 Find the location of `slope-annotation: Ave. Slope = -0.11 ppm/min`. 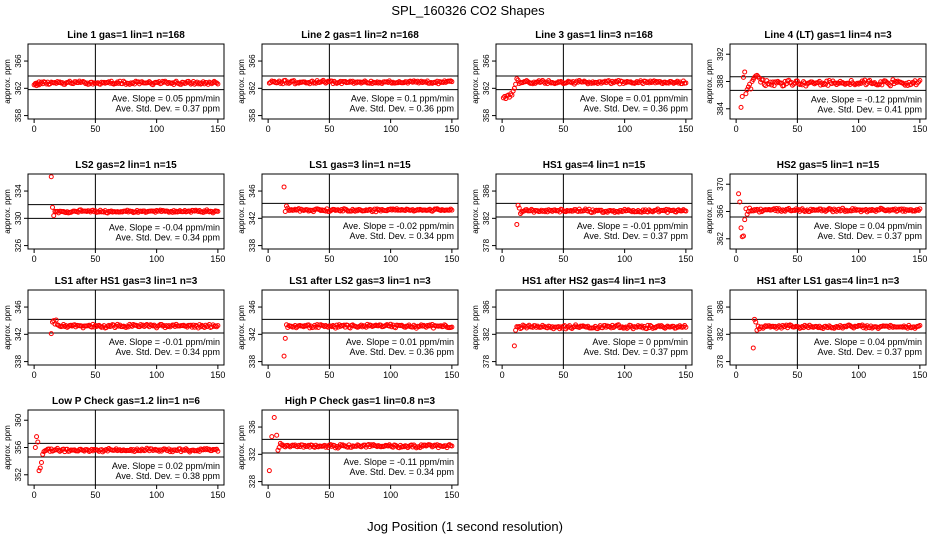

slope-annotation: Ave. Slope = -0.11 ppm/min is located at coordinates (399, 462).